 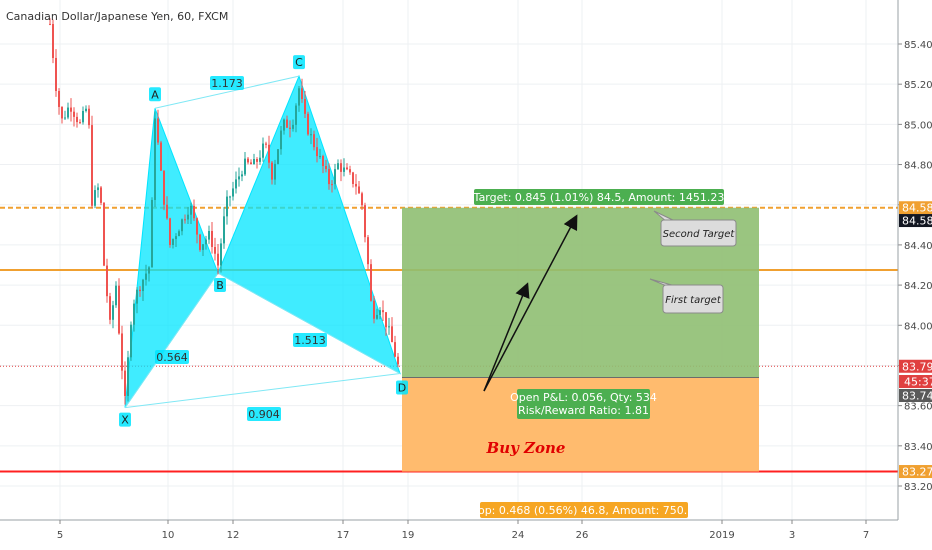 I want to click on projection-arrows, so click(x=530, y=303).